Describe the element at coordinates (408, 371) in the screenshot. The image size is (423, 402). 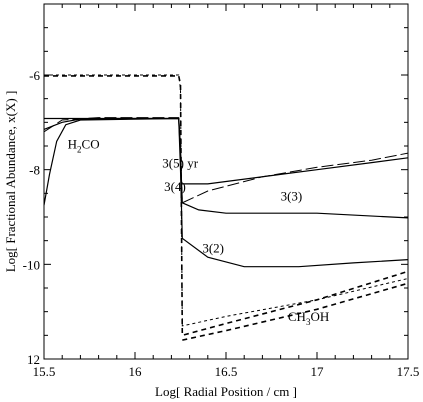
I see `x-tick-label: 17.5` at that location.